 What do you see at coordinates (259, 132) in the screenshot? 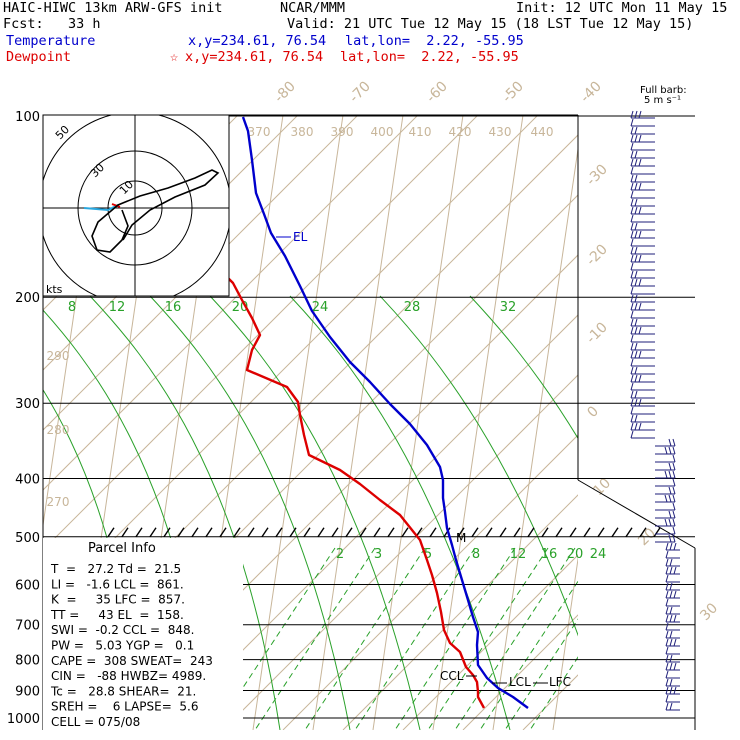
I see `theta-label: 370` at bounding box center [259, 132].